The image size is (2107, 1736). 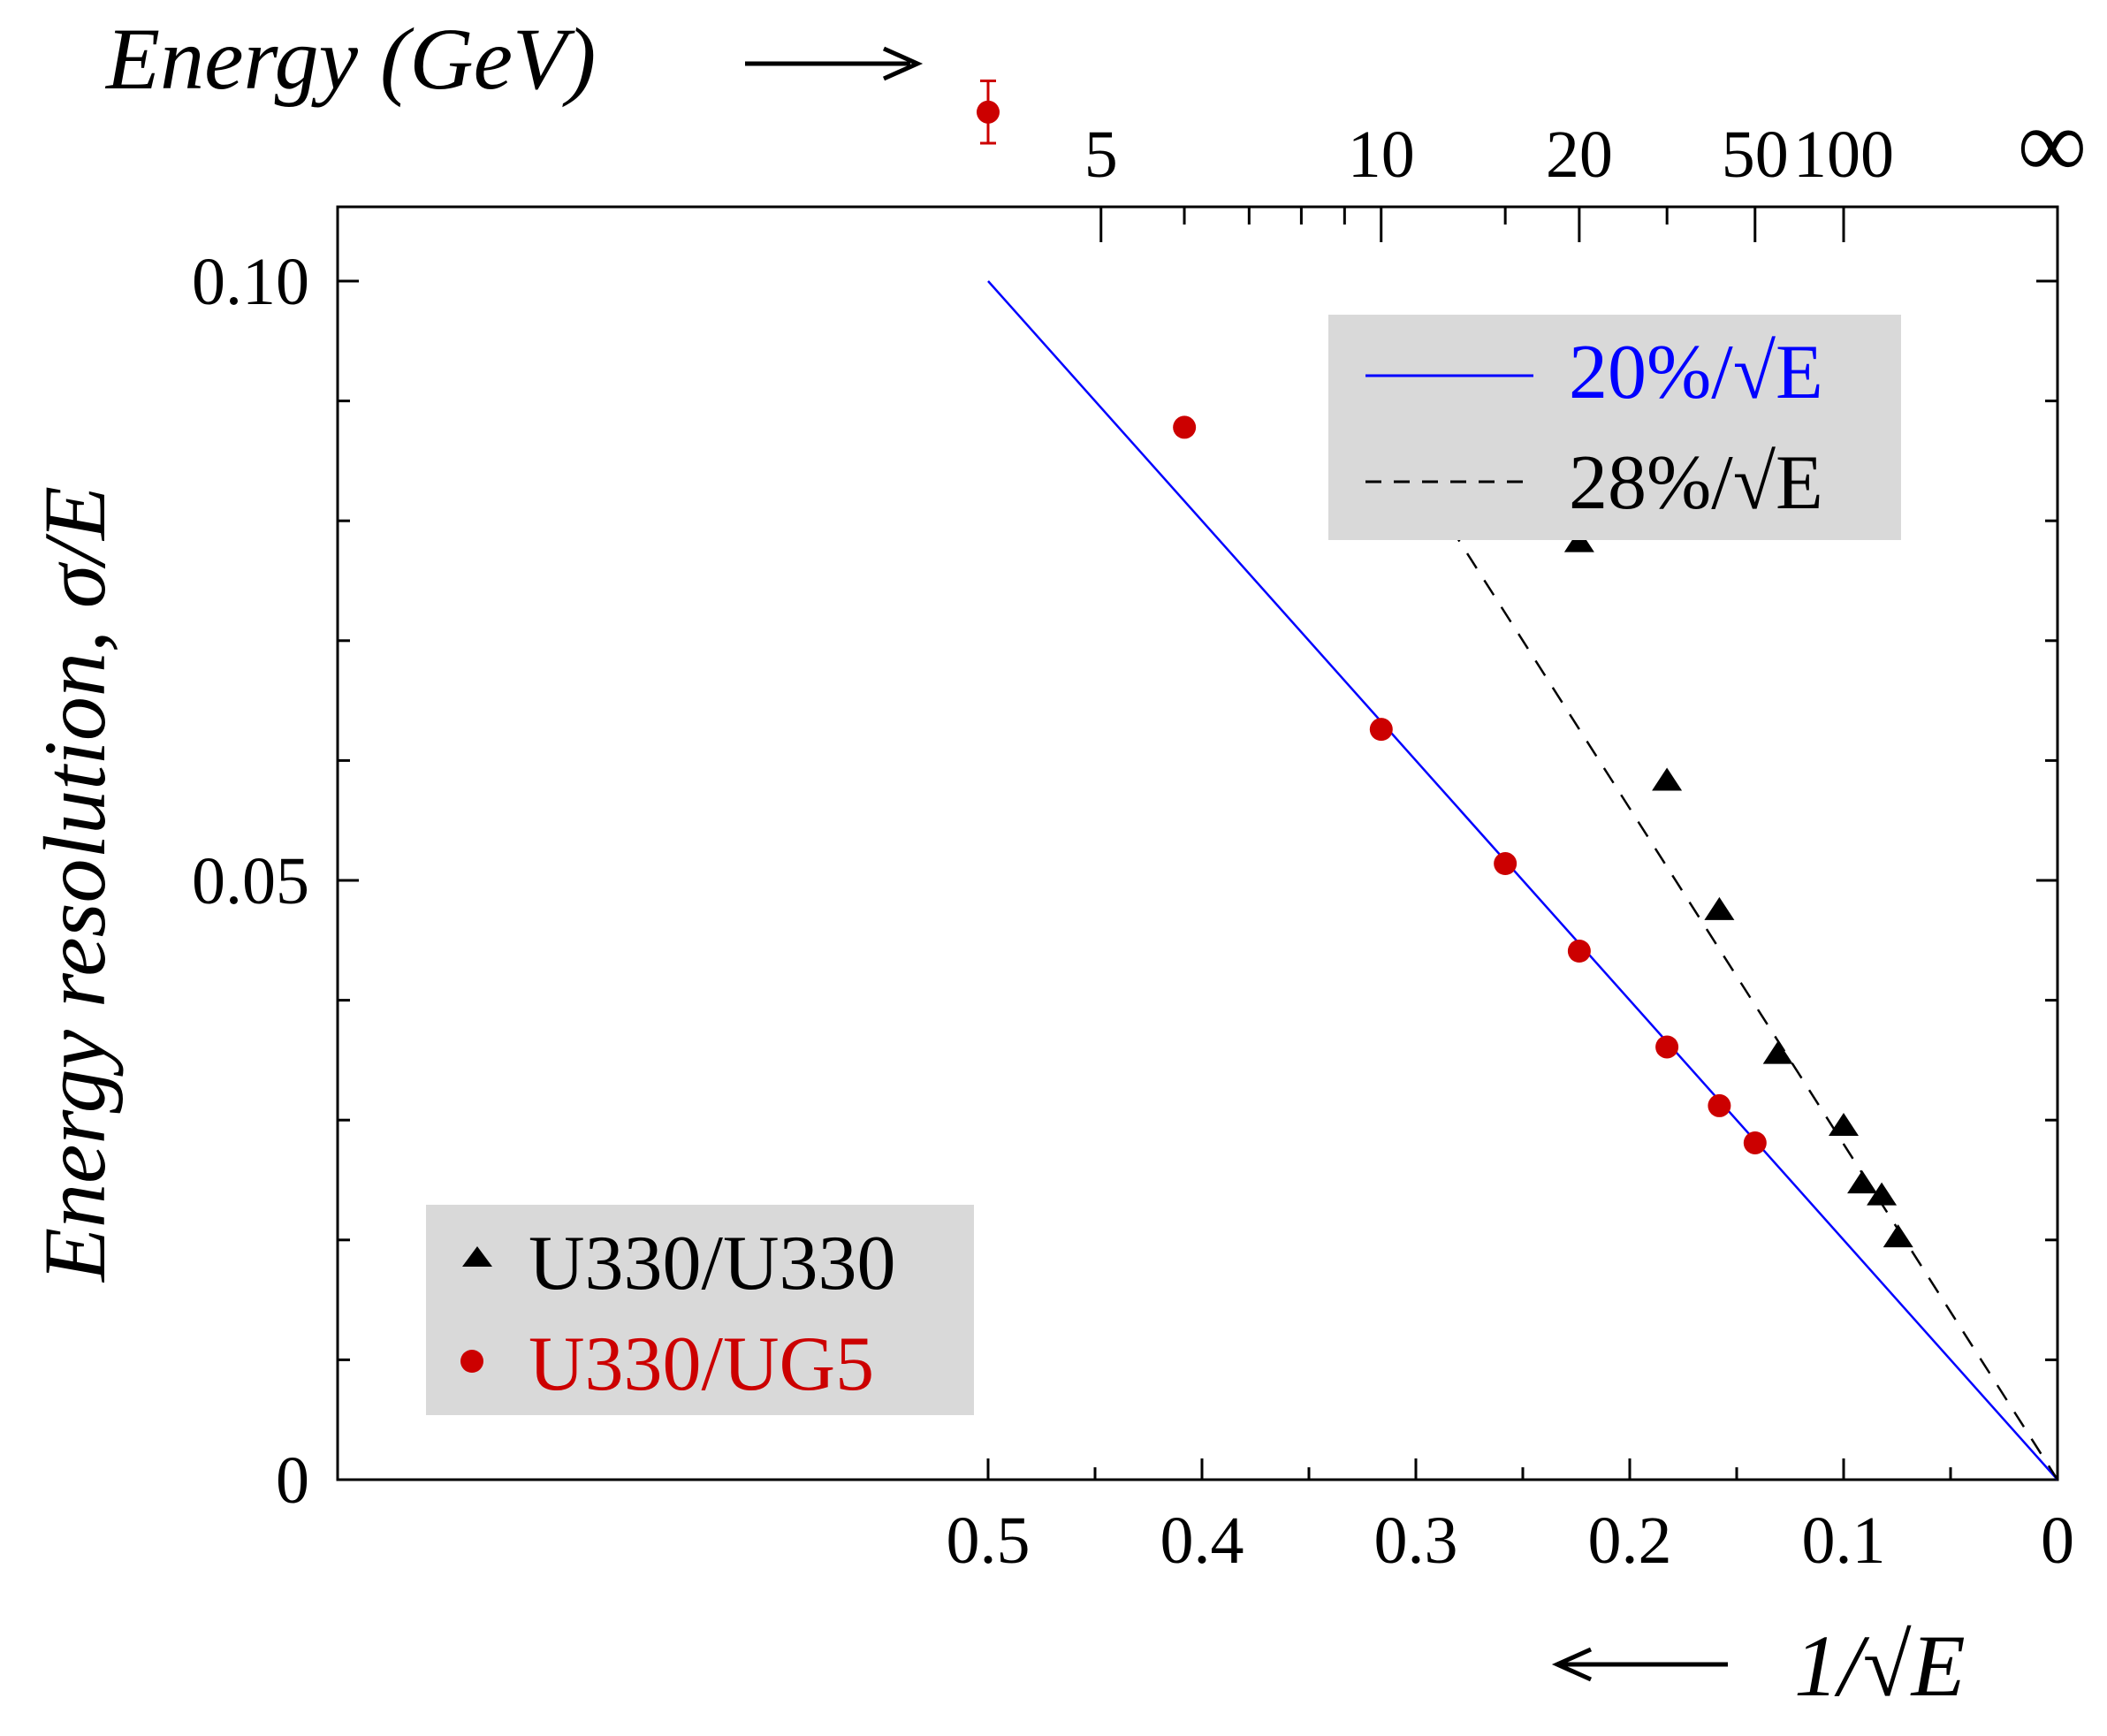 What do you see at coordinates (1101, 155) in the screenshot?
I see `top-tick-label: 5` at bounding box center [1101, 155].